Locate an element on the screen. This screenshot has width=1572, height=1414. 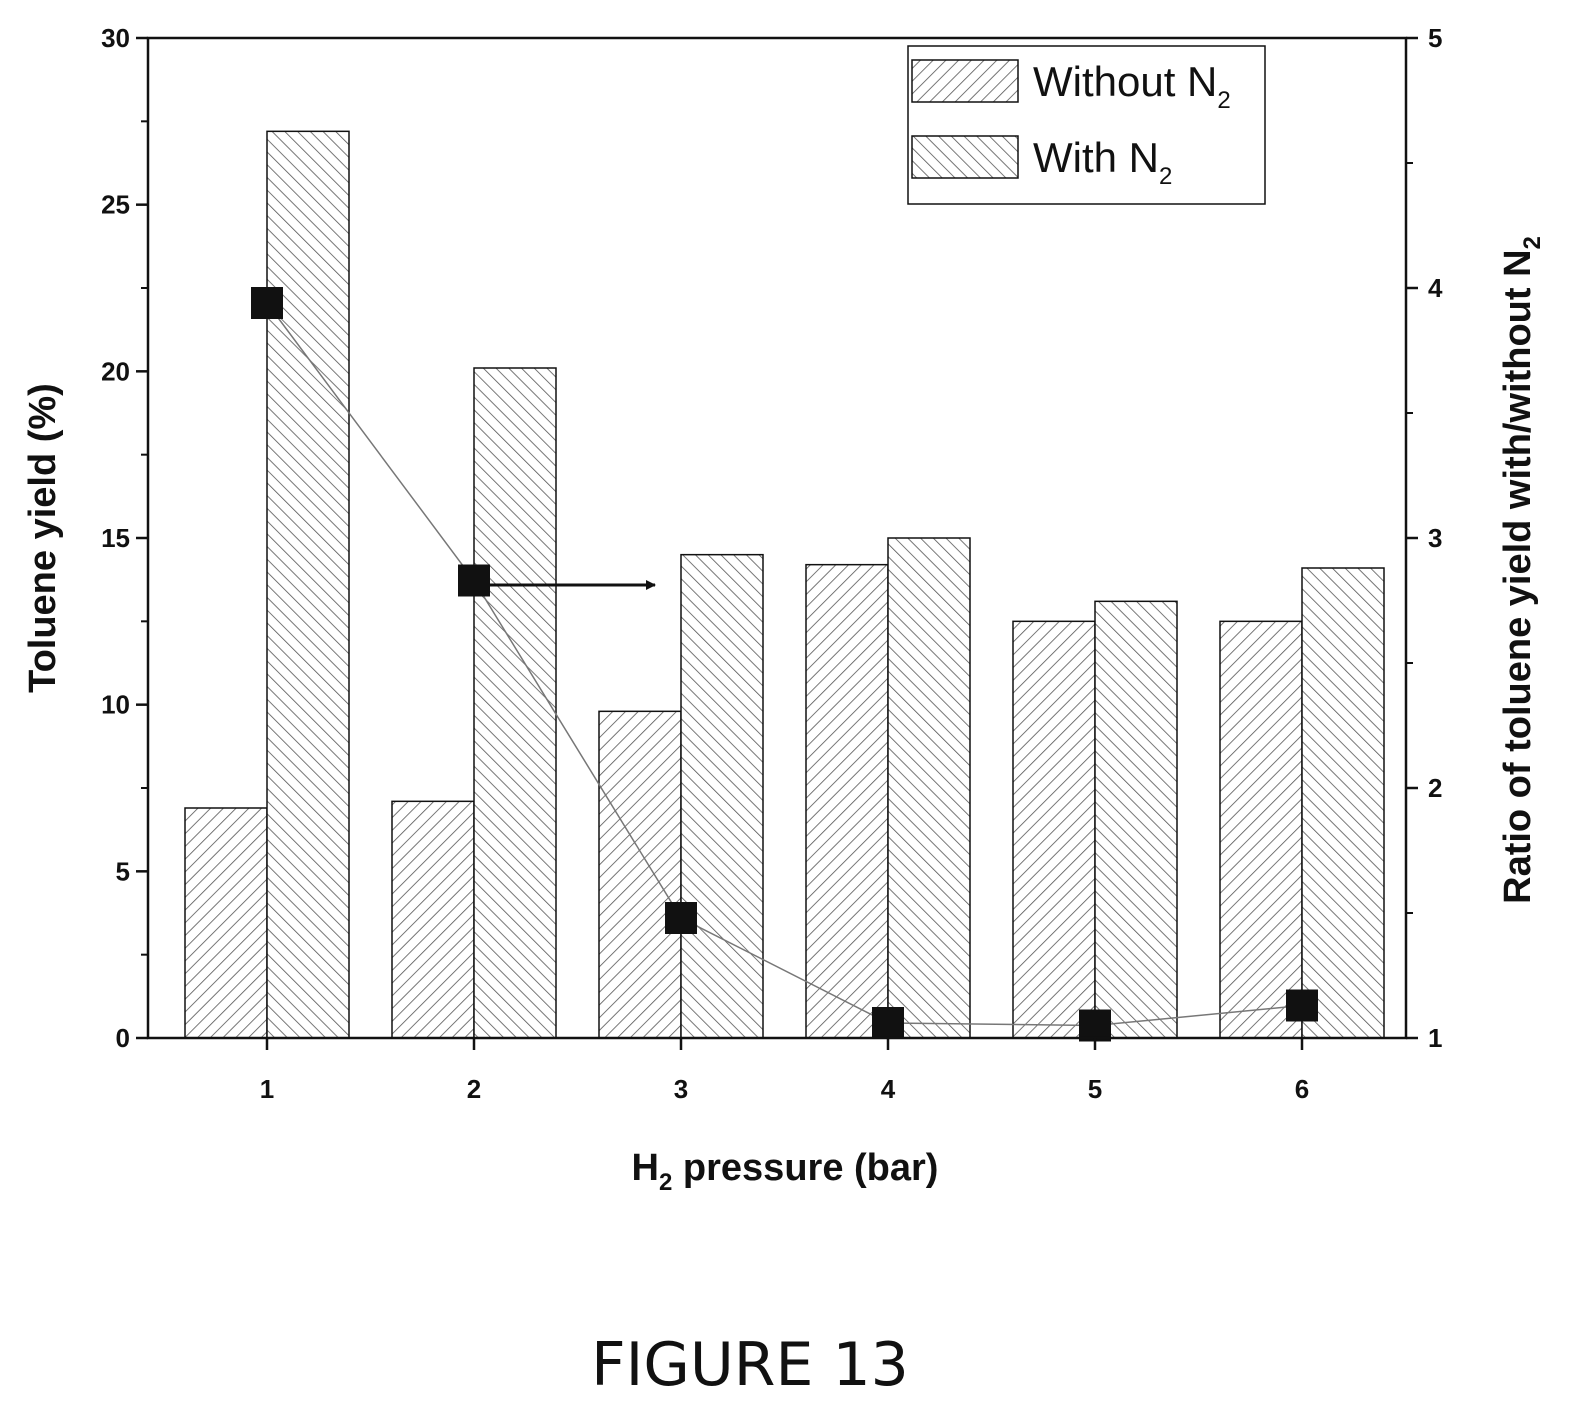
y-tick-label: 10 is located at coordinates (115, 705).